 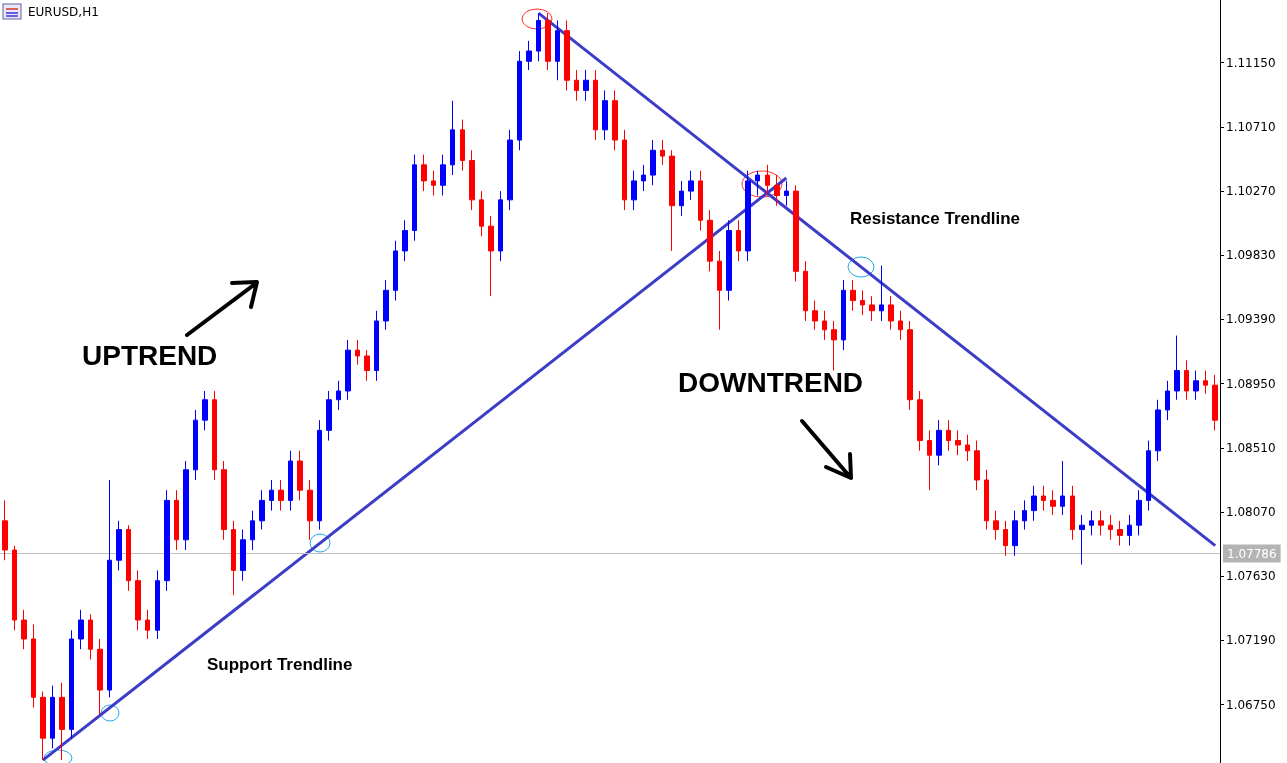 What do you see at coordinates (1251, 512) in the screenshot?
I see `y-tick-label: 1.08070` at bounding box center [1251, 512].